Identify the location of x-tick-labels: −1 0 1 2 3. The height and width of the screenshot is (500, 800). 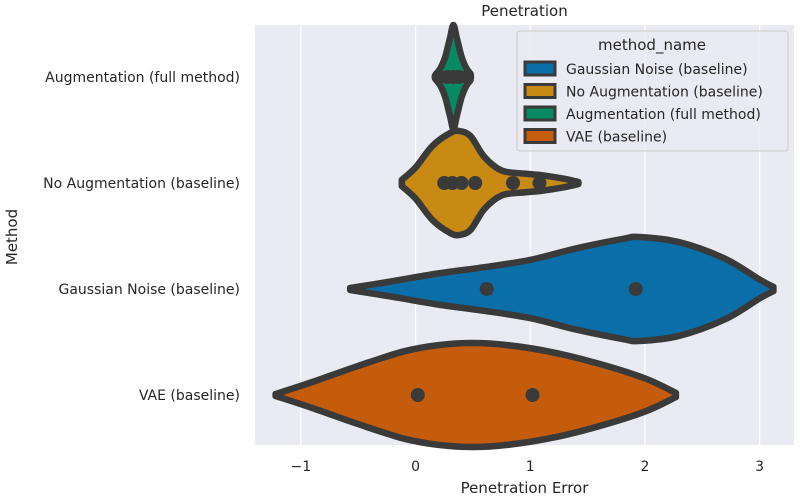
(528, 467).